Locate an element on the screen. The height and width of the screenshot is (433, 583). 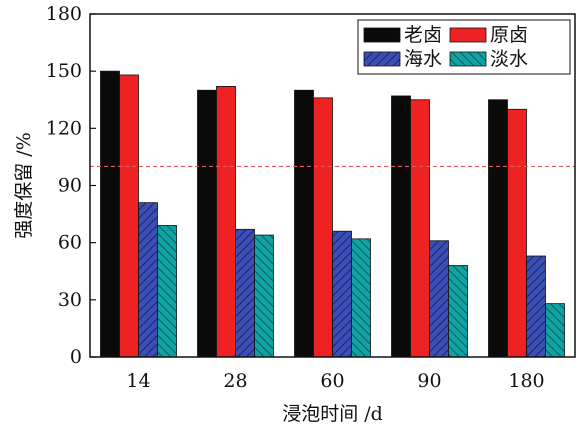
y-tick-label-180: 180 is located at coordinates (64, 14).